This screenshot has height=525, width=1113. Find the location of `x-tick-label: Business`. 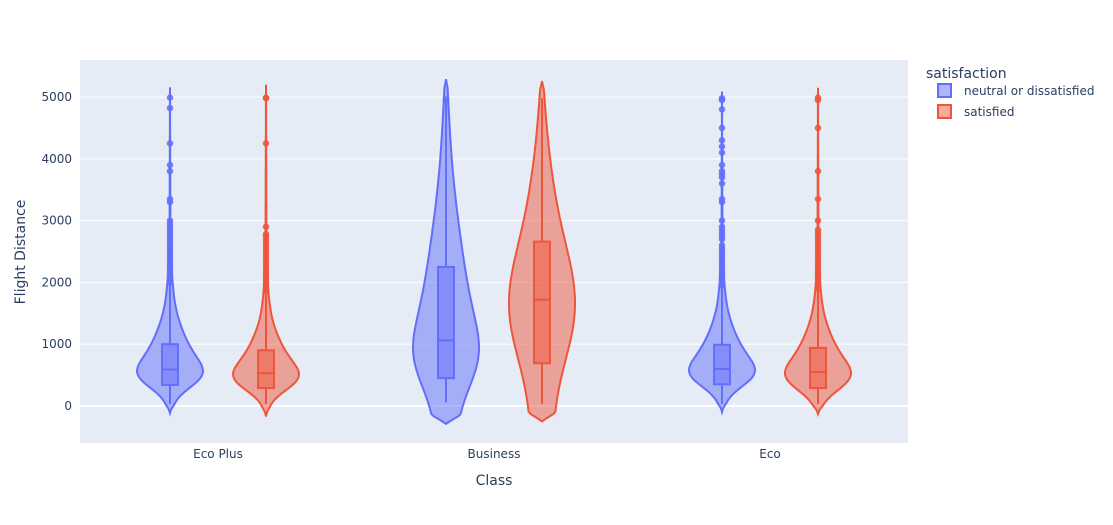

x-tick-label: Business is located at coordinates (494, 454).